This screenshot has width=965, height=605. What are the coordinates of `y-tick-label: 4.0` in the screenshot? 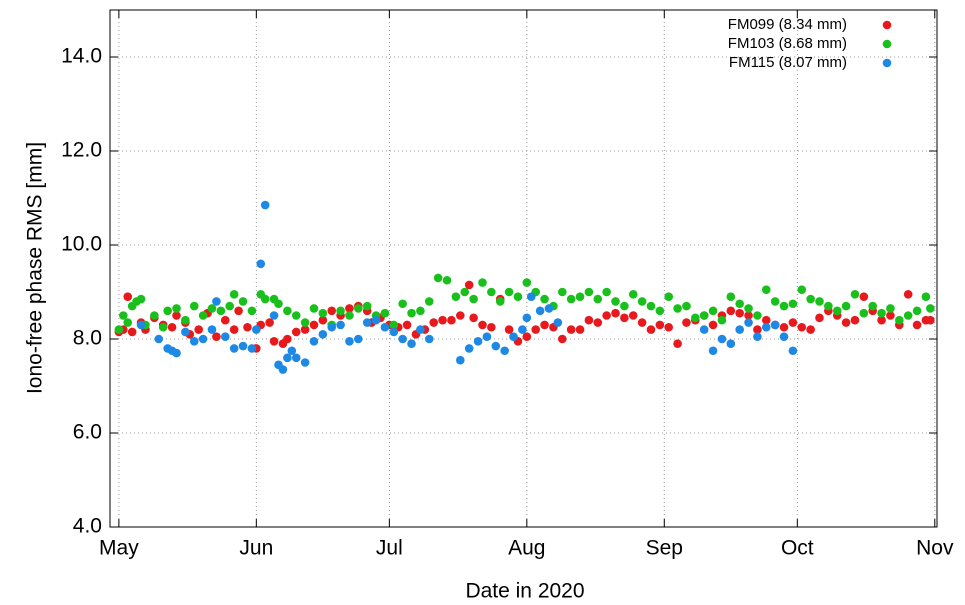 It's located at (87, 526).